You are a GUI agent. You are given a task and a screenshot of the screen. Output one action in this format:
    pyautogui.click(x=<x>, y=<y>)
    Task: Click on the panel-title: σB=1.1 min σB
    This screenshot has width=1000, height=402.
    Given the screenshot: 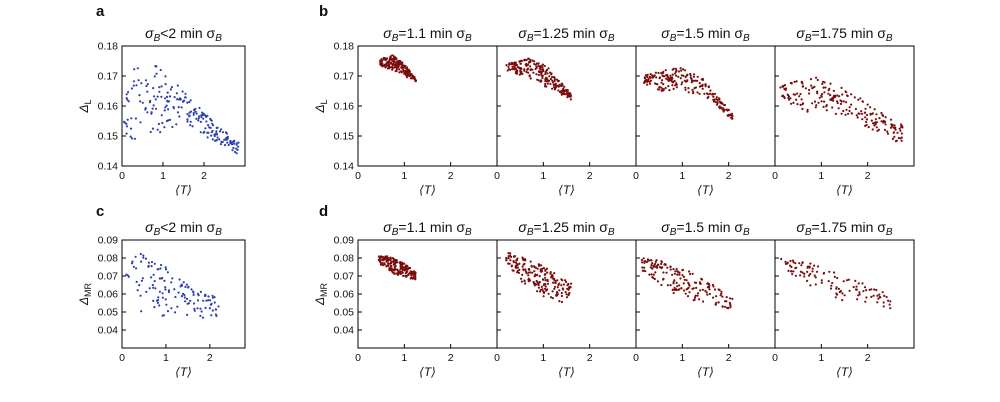 What is the action you would take?
    pyautogui.click(x=427, y=228)
    